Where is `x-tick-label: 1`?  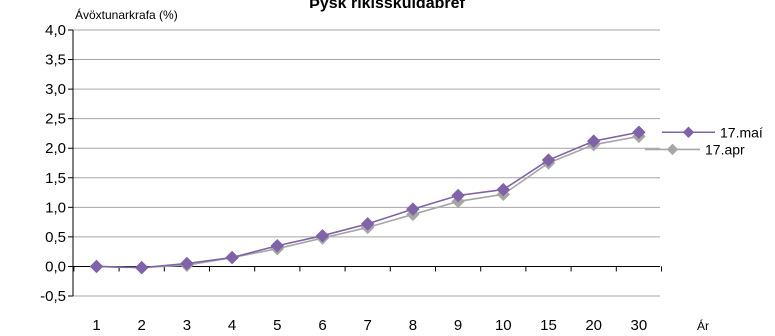
x-tick-label: 1 is located at coordinates (96, 325).